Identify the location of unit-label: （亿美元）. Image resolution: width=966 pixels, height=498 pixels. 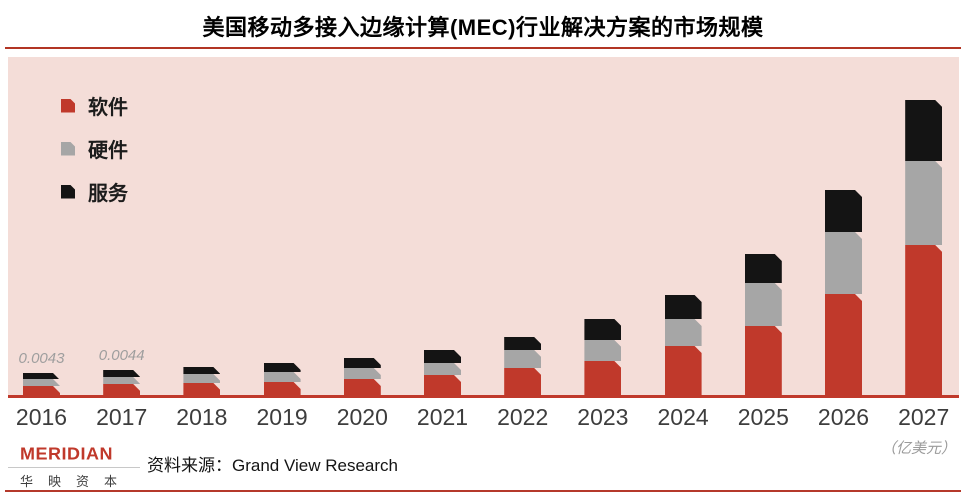
(918, 448).